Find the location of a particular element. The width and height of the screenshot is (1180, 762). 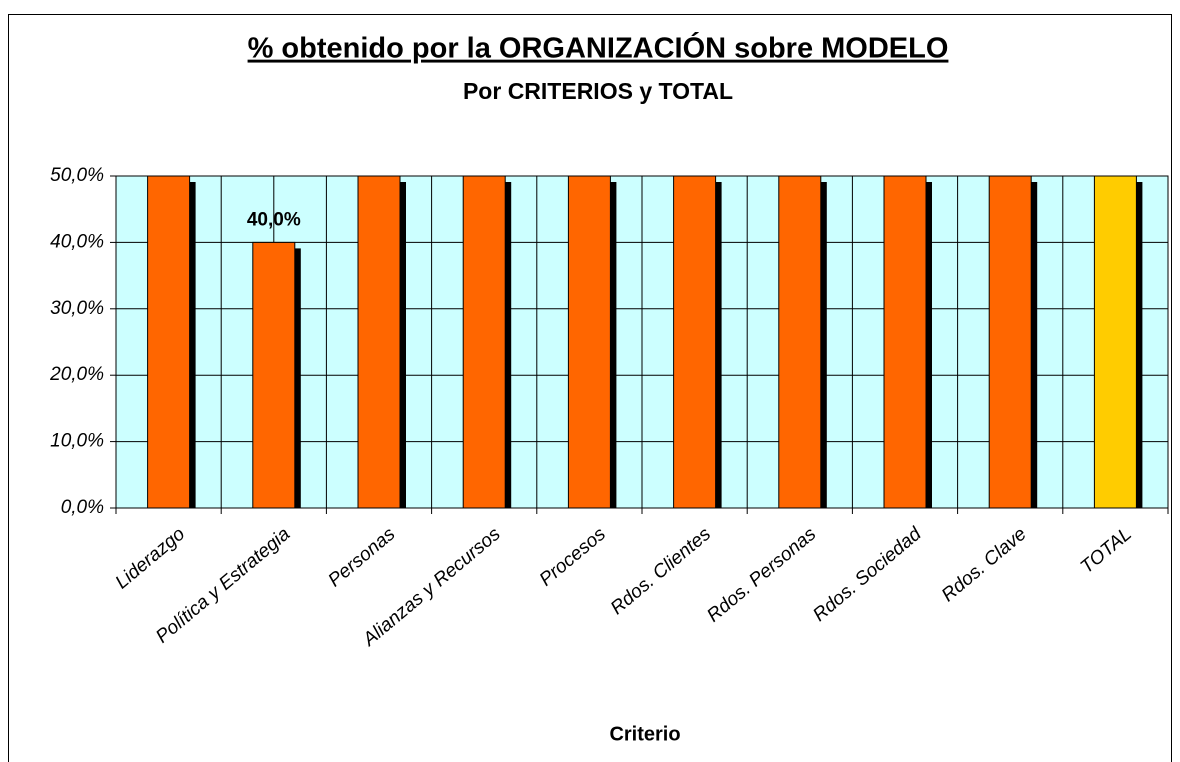

y-tick-label: 10,0% is located at coordinates (77, 441).